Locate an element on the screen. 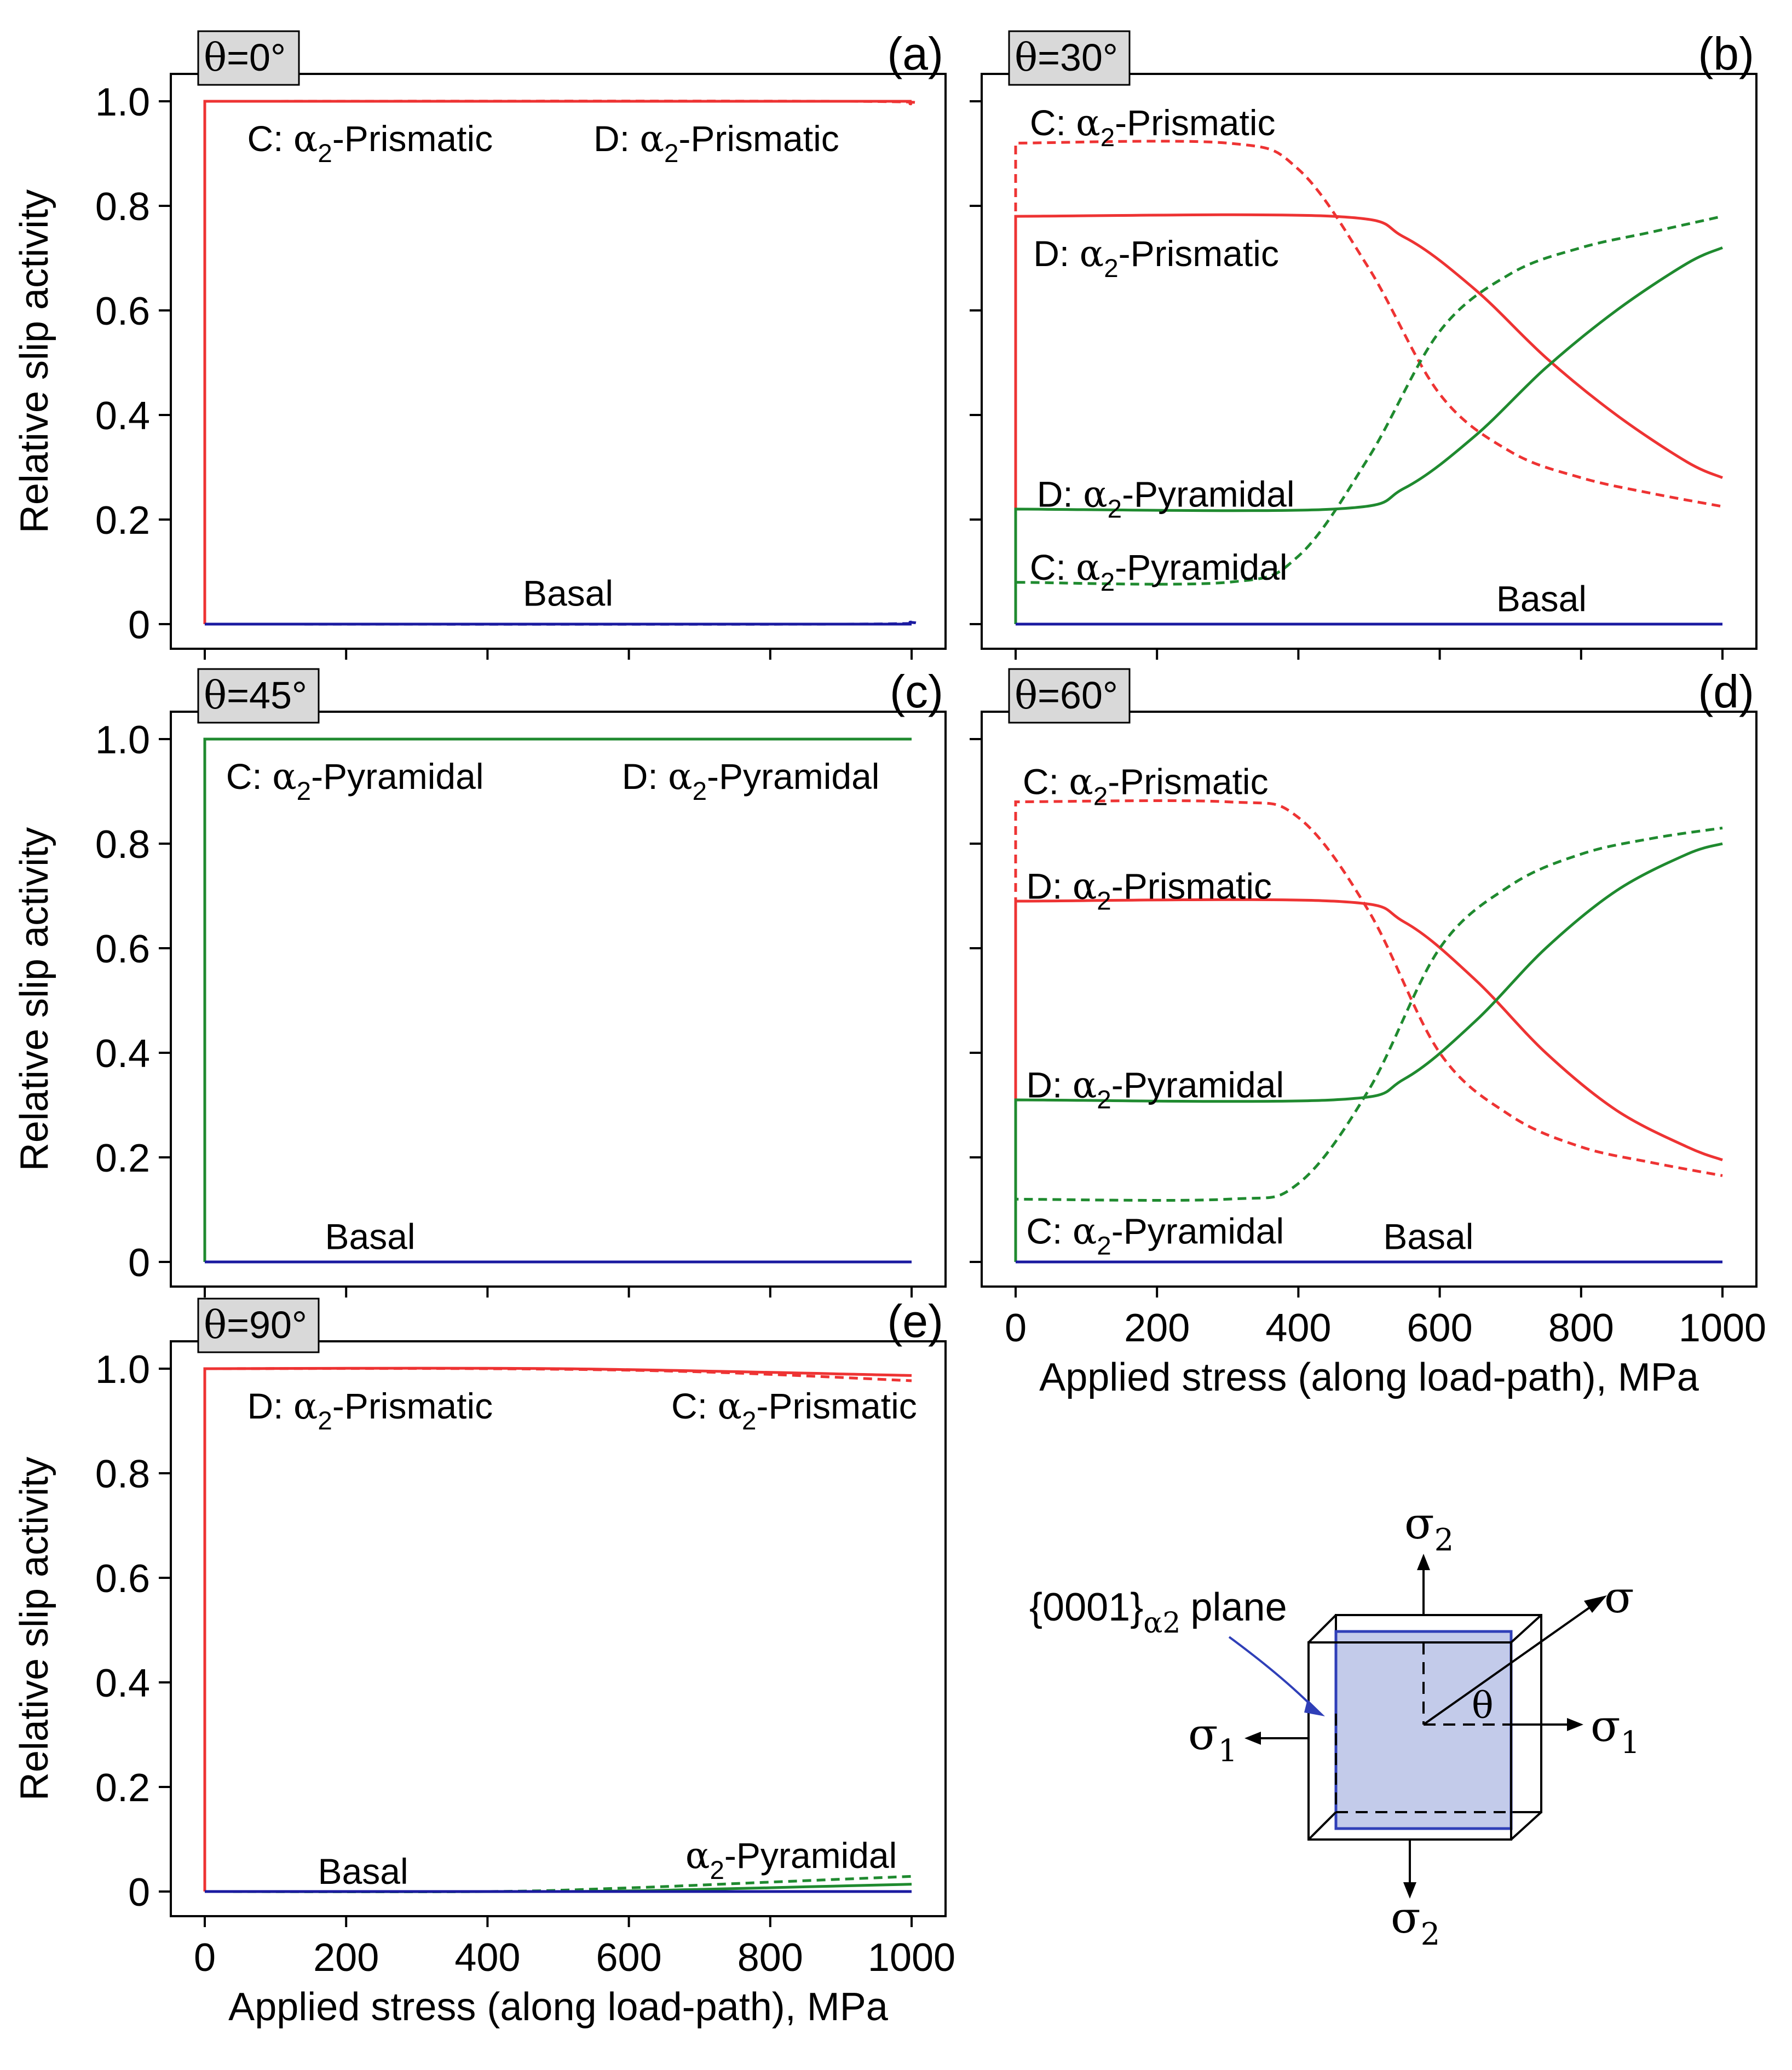  stress-diagram: {0001}α2 plane σ σ2 σ2 σ1 σ1 θ is located at coordinates (1334, 1725).